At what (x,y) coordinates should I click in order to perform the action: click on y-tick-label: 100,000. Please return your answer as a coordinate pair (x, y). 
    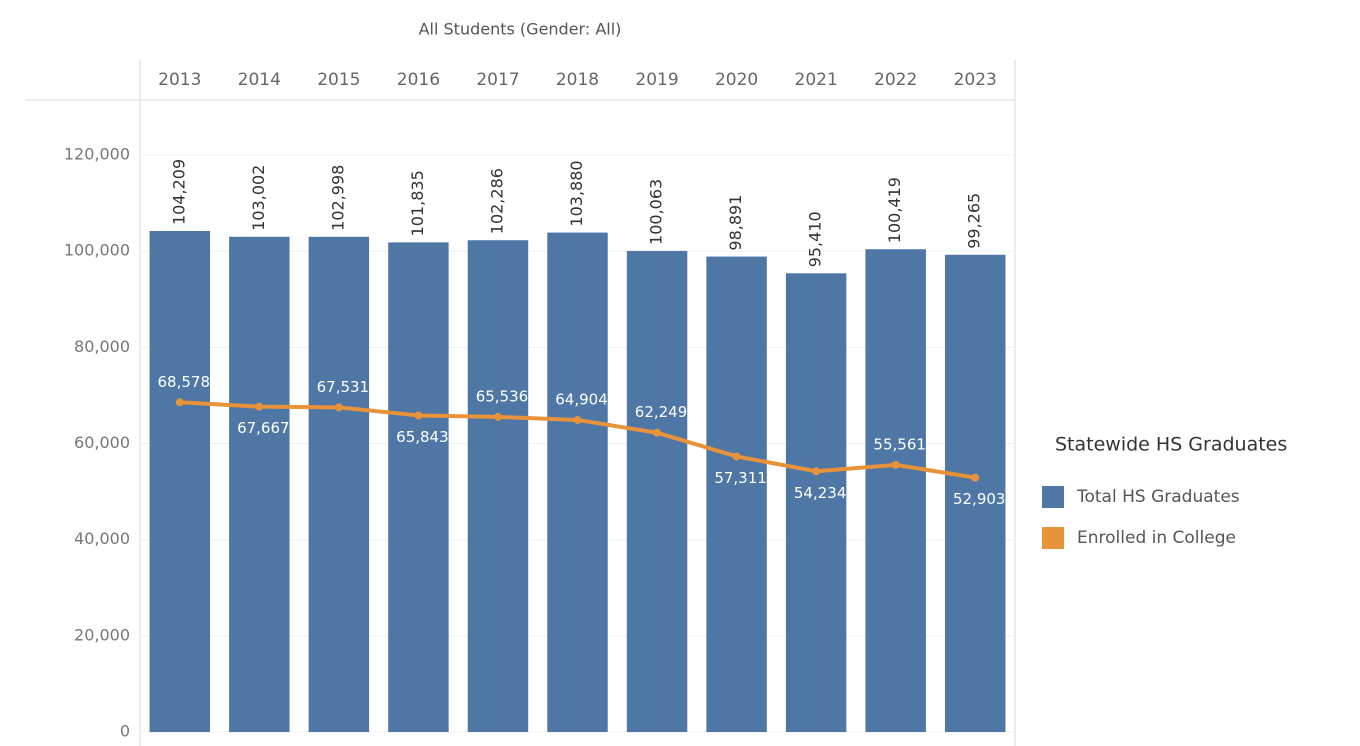
    Looking at the image, I should click on (97, 250).